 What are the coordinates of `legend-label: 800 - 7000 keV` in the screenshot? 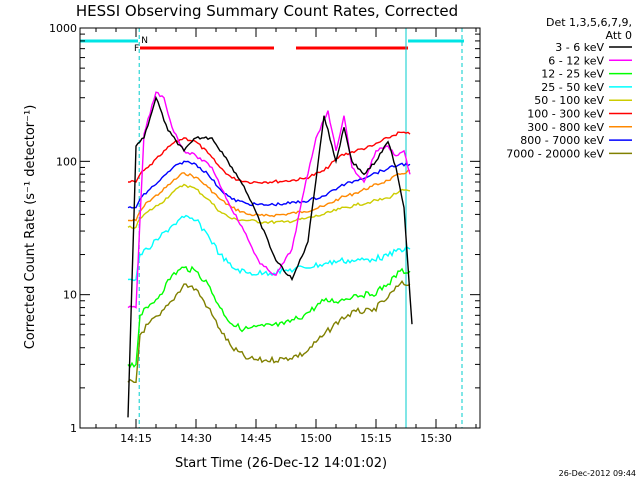 It's located at (562, 140).